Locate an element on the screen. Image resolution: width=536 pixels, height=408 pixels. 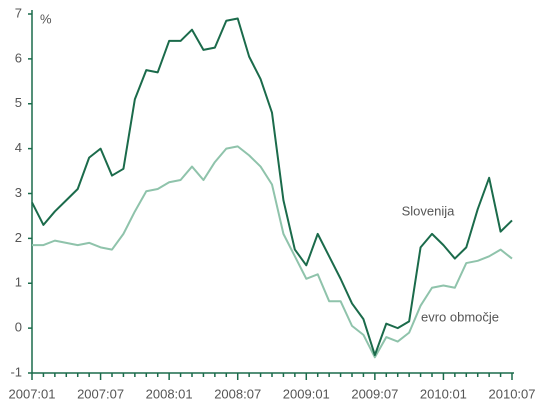
series-label: evro območje is located at coordinates (460, 316).